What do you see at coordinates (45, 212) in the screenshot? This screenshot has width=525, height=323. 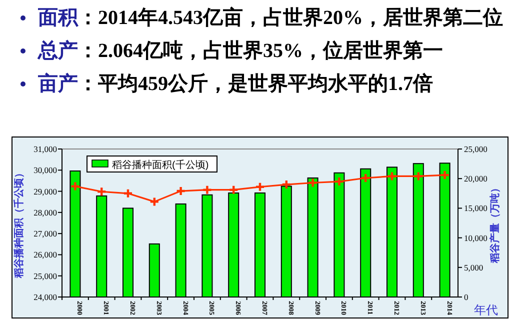 I see `y-tick-label: 28,000` at bounding box center [45, 212].